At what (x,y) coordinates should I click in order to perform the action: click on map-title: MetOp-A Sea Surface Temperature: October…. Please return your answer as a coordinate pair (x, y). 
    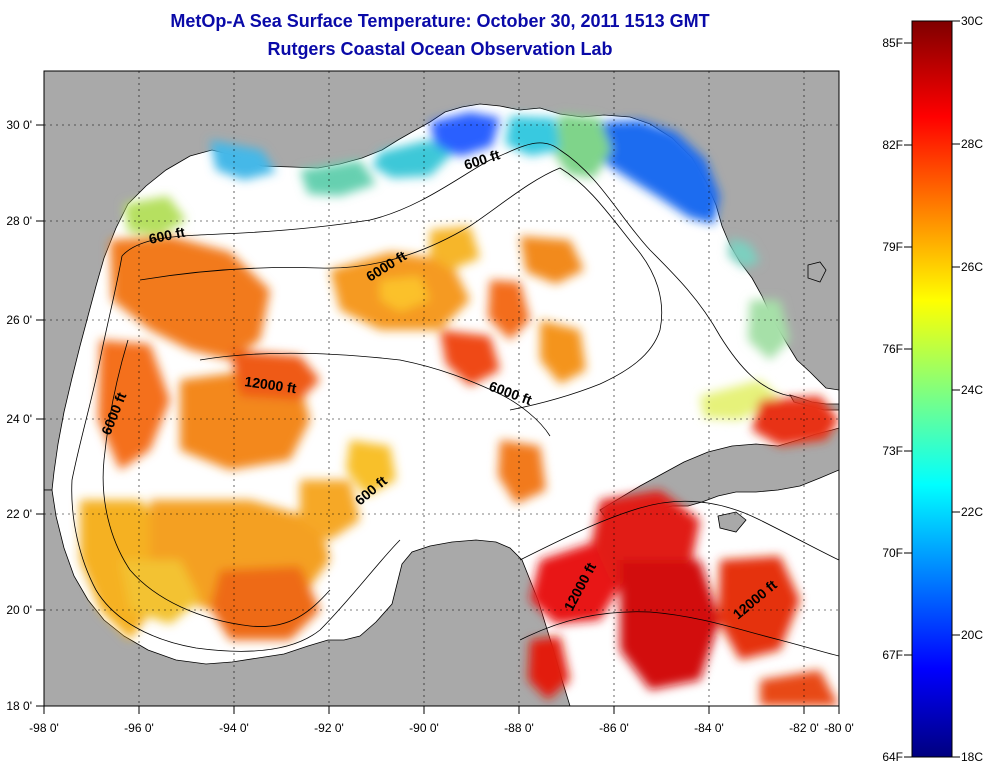
    Looking at the image, I should click on (440, 21).